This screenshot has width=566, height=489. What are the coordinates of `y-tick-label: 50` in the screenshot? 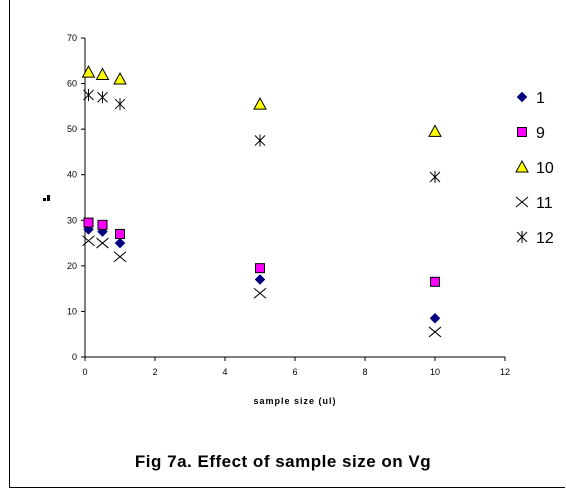 It's located at (72, 129).